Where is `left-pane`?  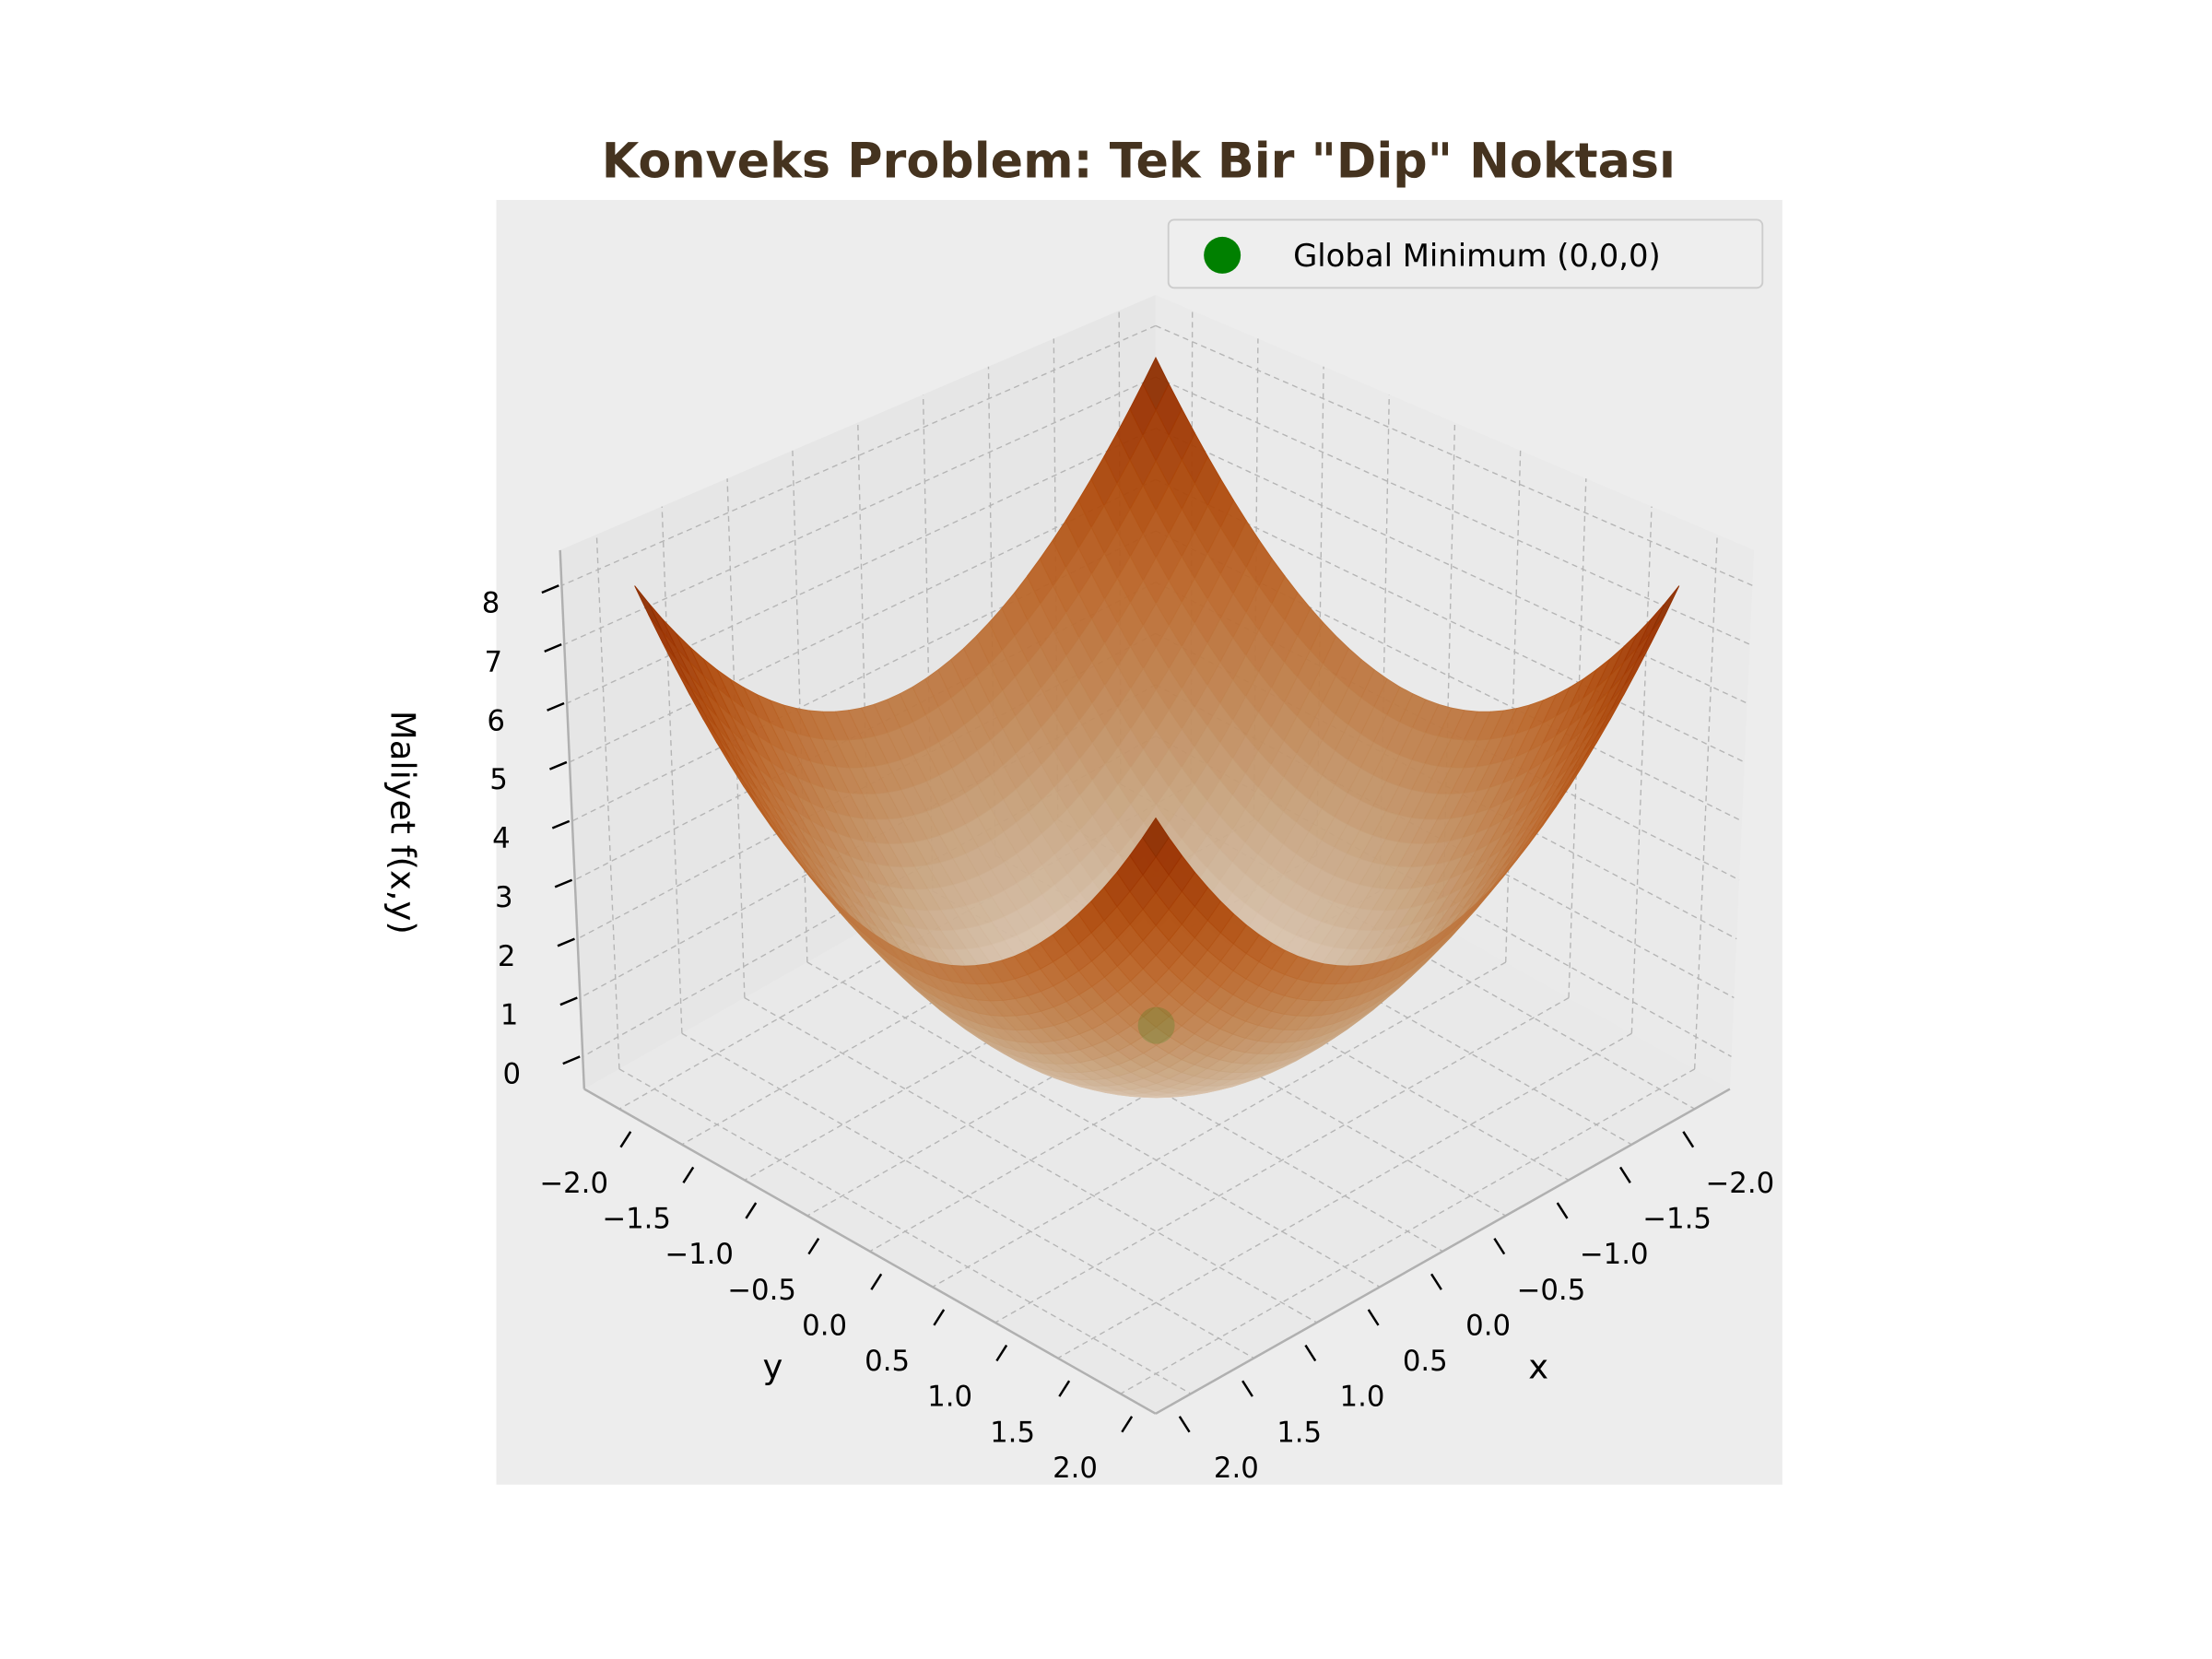 left-pane is located at coordinates (857, 692).